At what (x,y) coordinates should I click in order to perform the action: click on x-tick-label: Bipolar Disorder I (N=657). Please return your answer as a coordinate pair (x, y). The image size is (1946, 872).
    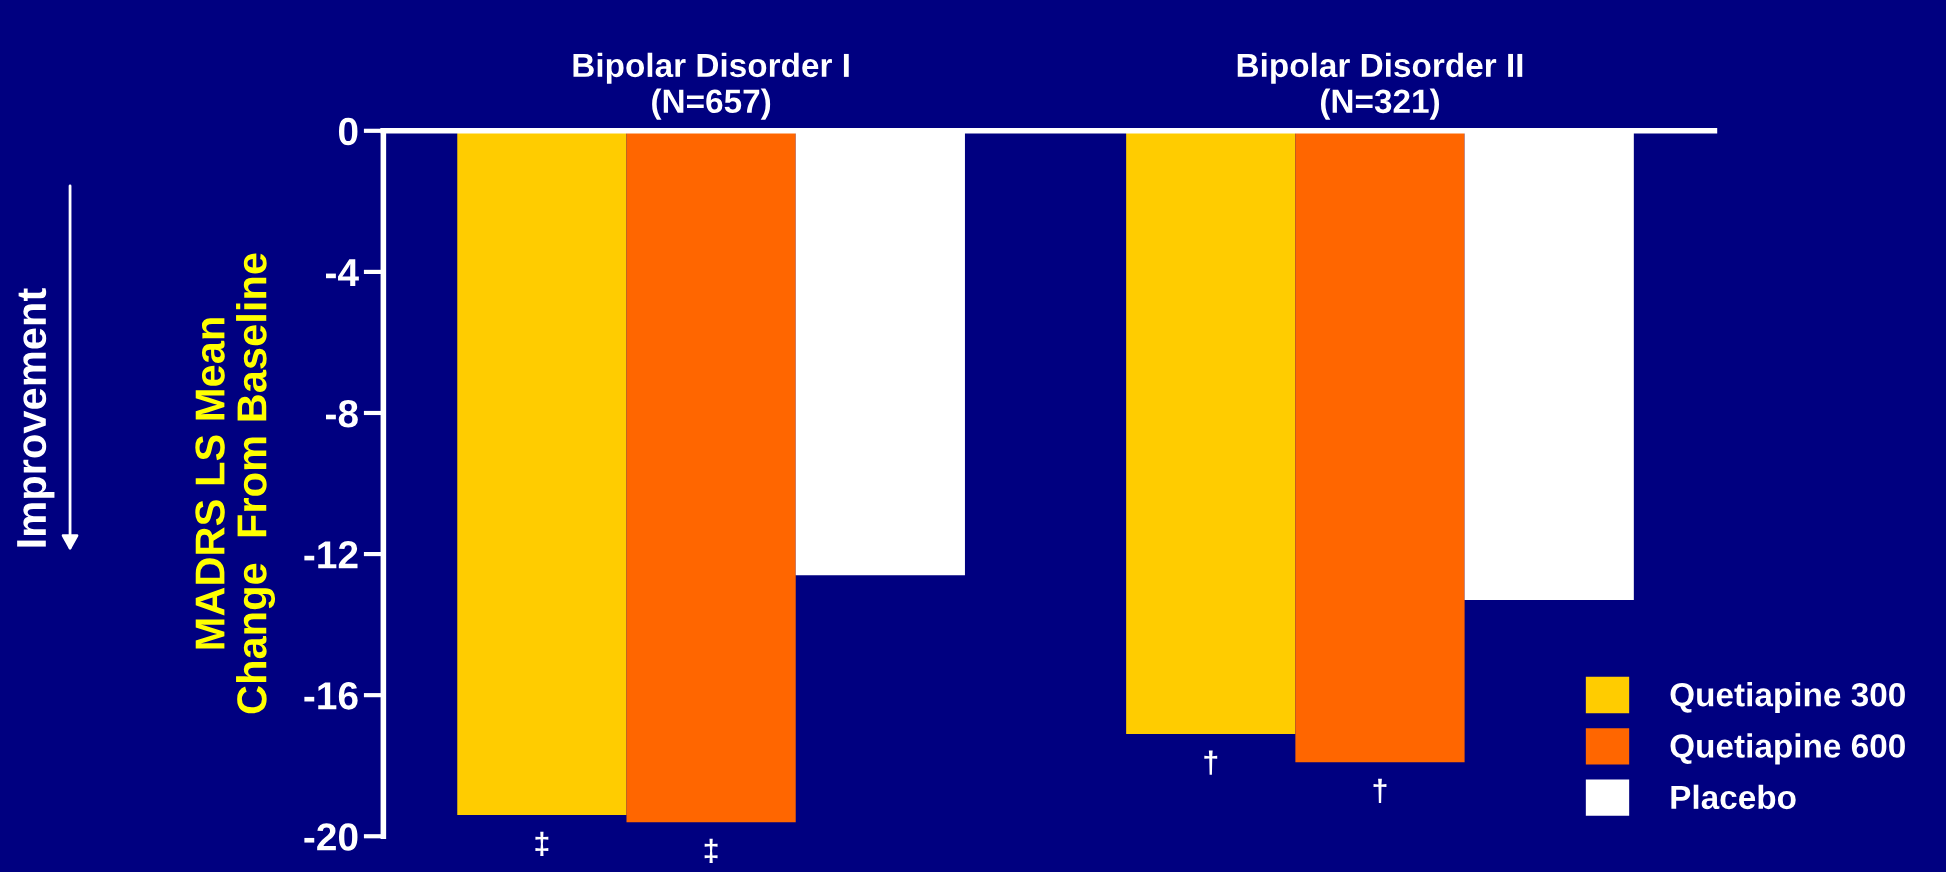
    Looking at the image, I should click on (711, 86).